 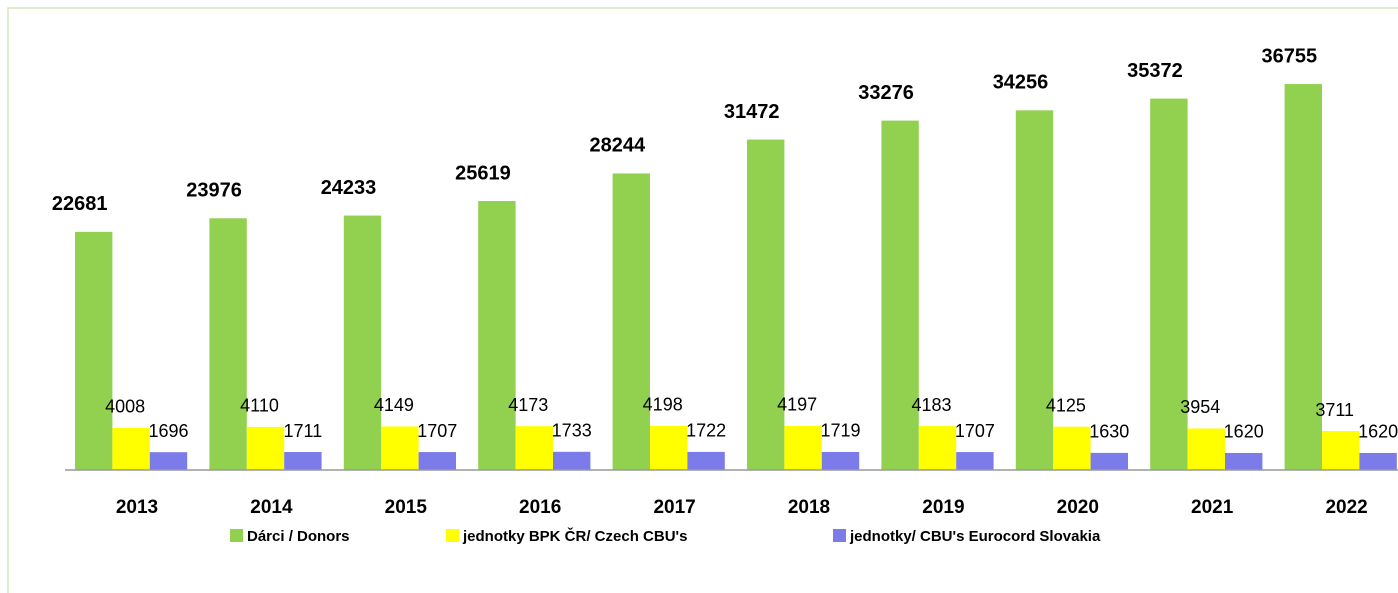 What do you see at coordinates (80, 204) in the screenshot?
I see `value-label: 22681` at bounding box center [80, 204].